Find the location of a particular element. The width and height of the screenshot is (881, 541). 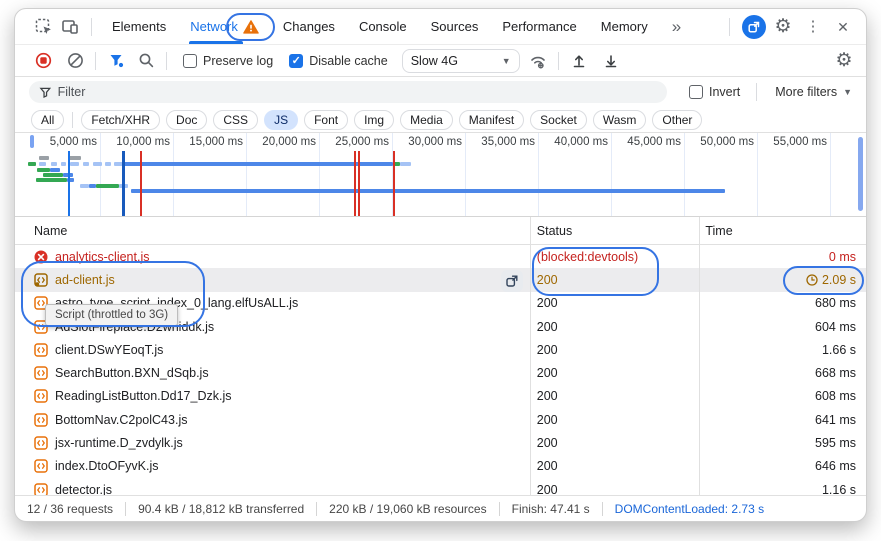

request-time: 2.09 s is located at coordinates (781, 279).